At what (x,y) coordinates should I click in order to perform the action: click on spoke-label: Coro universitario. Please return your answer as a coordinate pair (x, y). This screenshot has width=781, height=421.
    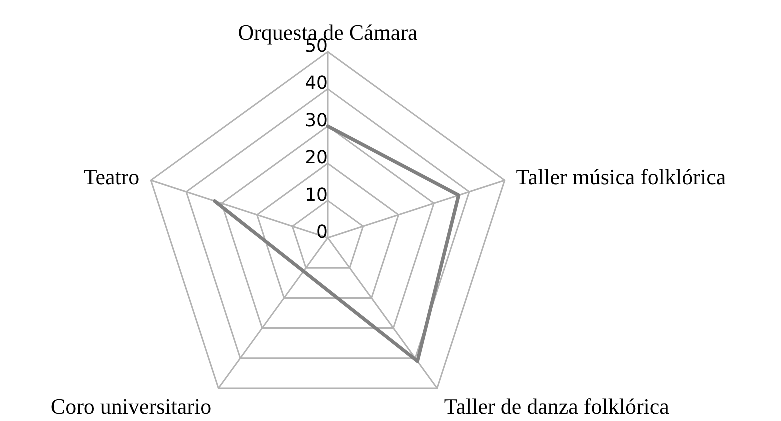
    Looking at the image, I should click on (131, 407).